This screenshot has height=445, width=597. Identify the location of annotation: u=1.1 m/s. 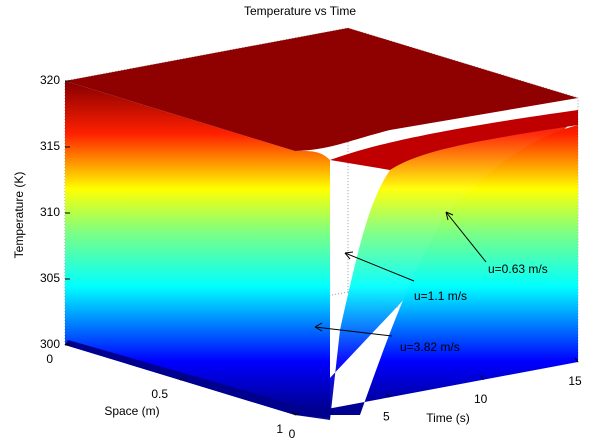
(440, 296).